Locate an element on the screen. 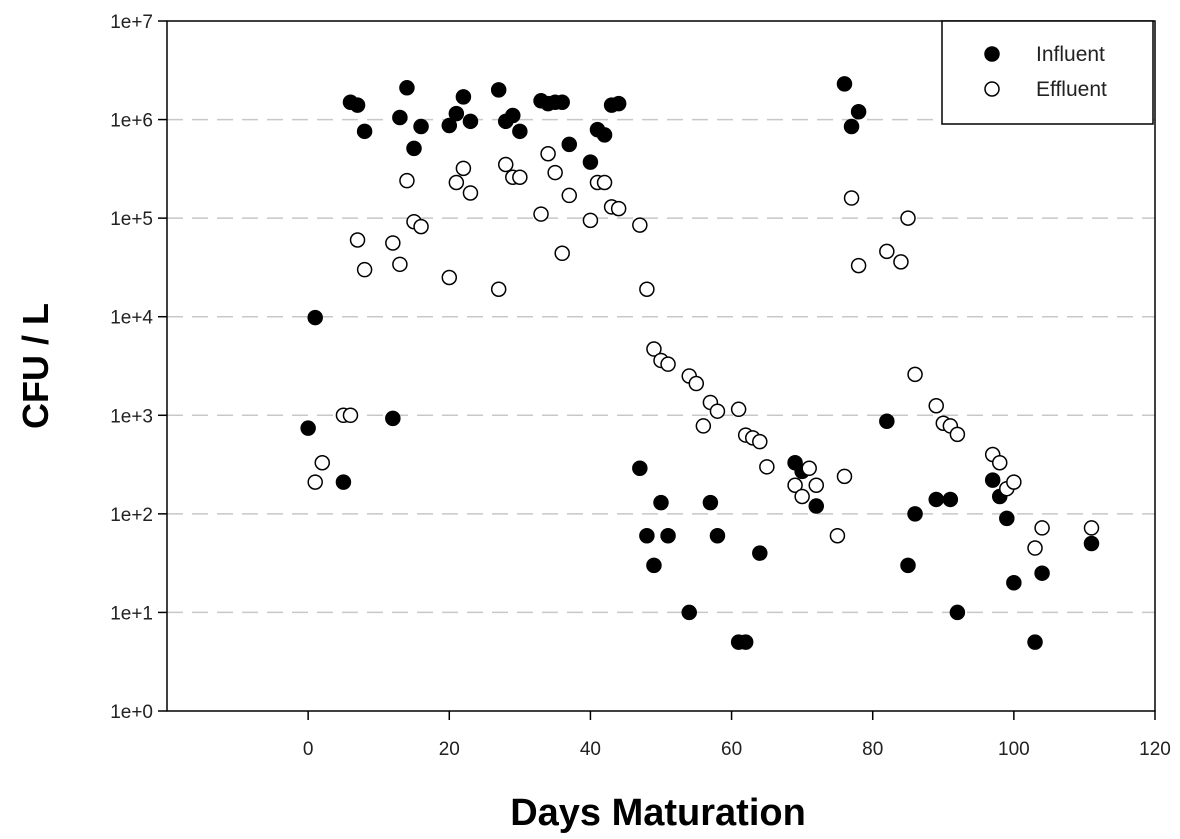  x-tick-label: 0 is located at coordinates (308, 749).